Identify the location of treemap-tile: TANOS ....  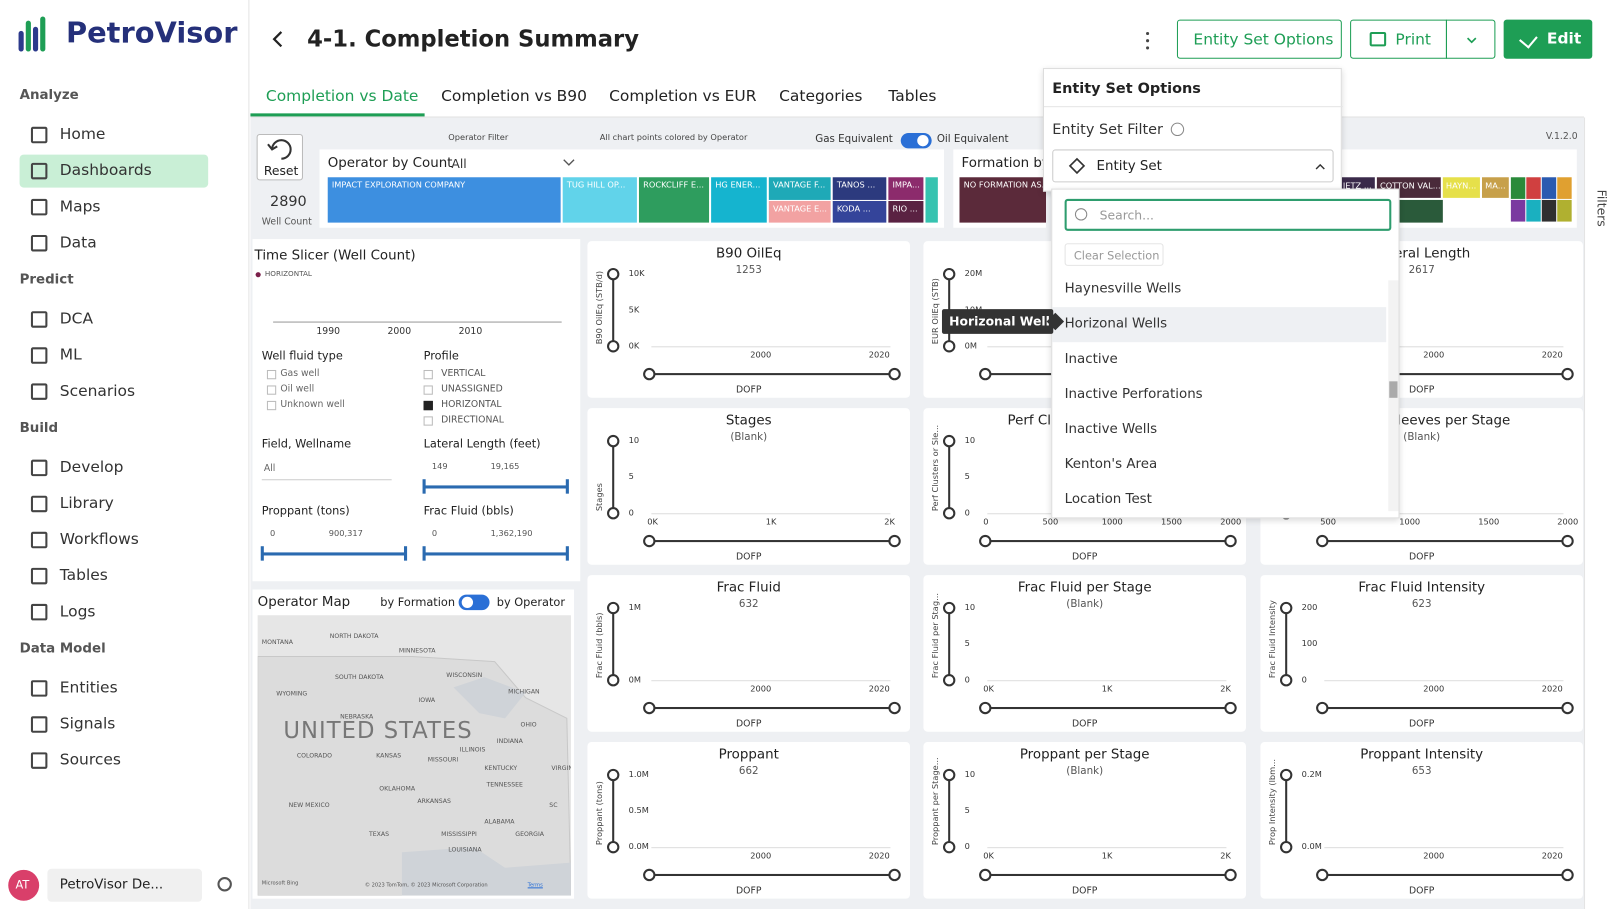
(859, 188).